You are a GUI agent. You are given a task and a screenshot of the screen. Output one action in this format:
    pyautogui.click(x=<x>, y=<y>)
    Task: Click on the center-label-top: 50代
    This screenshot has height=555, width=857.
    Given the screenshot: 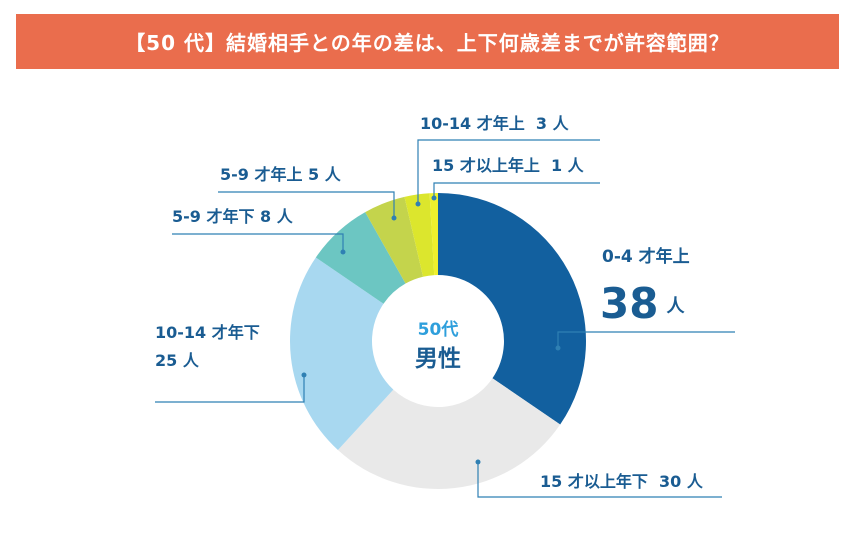 What is the action you would take?
    pyautogui.click(x=438, y=329)
    